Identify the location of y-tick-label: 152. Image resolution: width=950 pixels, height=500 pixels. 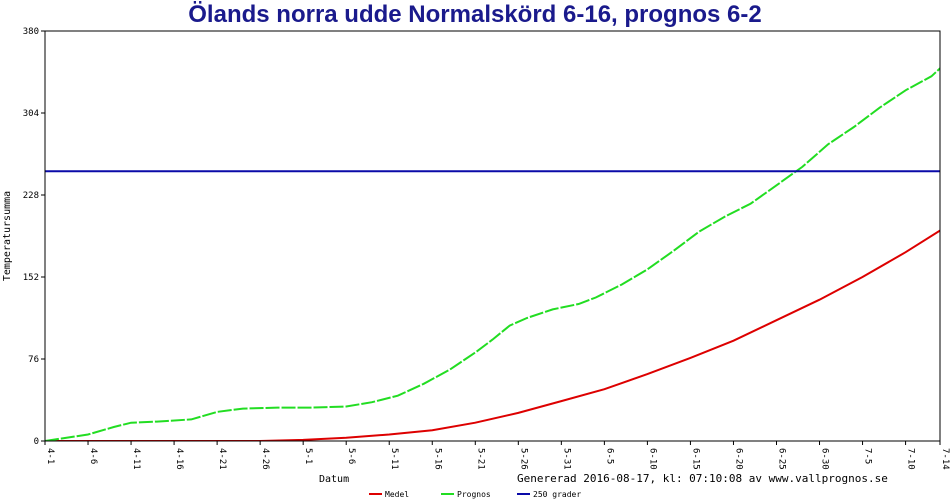
(31, 278).